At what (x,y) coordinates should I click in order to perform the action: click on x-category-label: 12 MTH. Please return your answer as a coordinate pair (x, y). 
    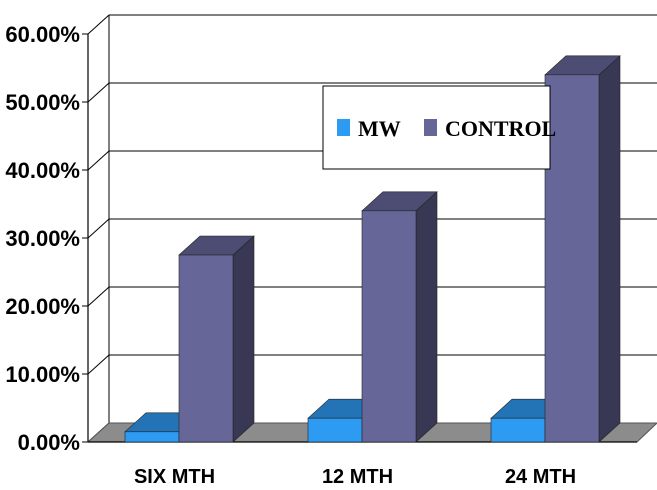
    Looking at the image, I should click on (357, 477).